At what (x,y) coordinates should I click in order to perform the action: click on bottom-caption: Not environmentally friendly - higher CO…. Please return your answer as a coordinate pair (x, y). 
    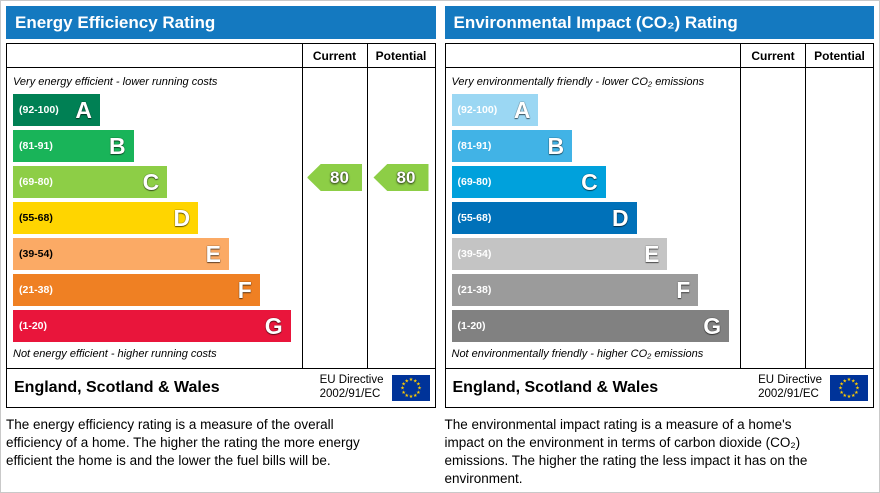
    Looking at the image, I should click on (577, 354).